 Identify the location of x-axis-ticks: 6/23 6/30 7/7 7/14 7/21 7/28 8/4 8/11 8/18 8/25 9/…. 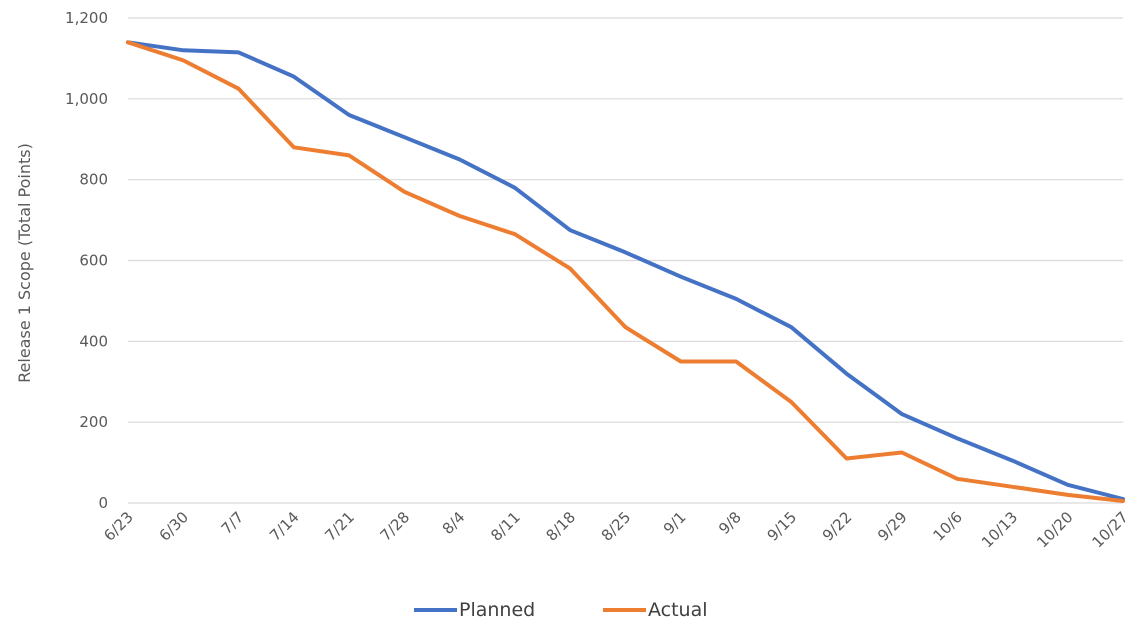
(613, 529).